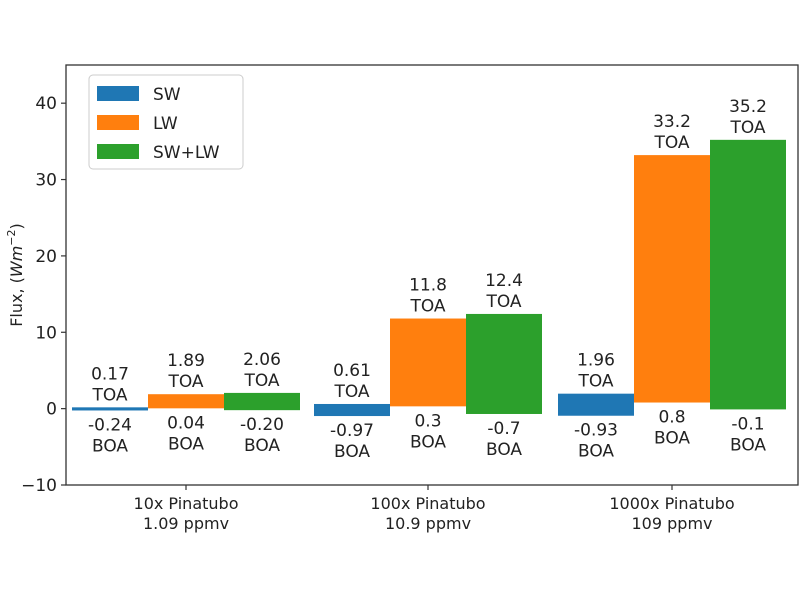 The image size is (800, 600). What do you see at coordinates (118, 151) in the screenshot?
I see `legend-swatch-sw-plus-lw` at bounding box center [118, 151].